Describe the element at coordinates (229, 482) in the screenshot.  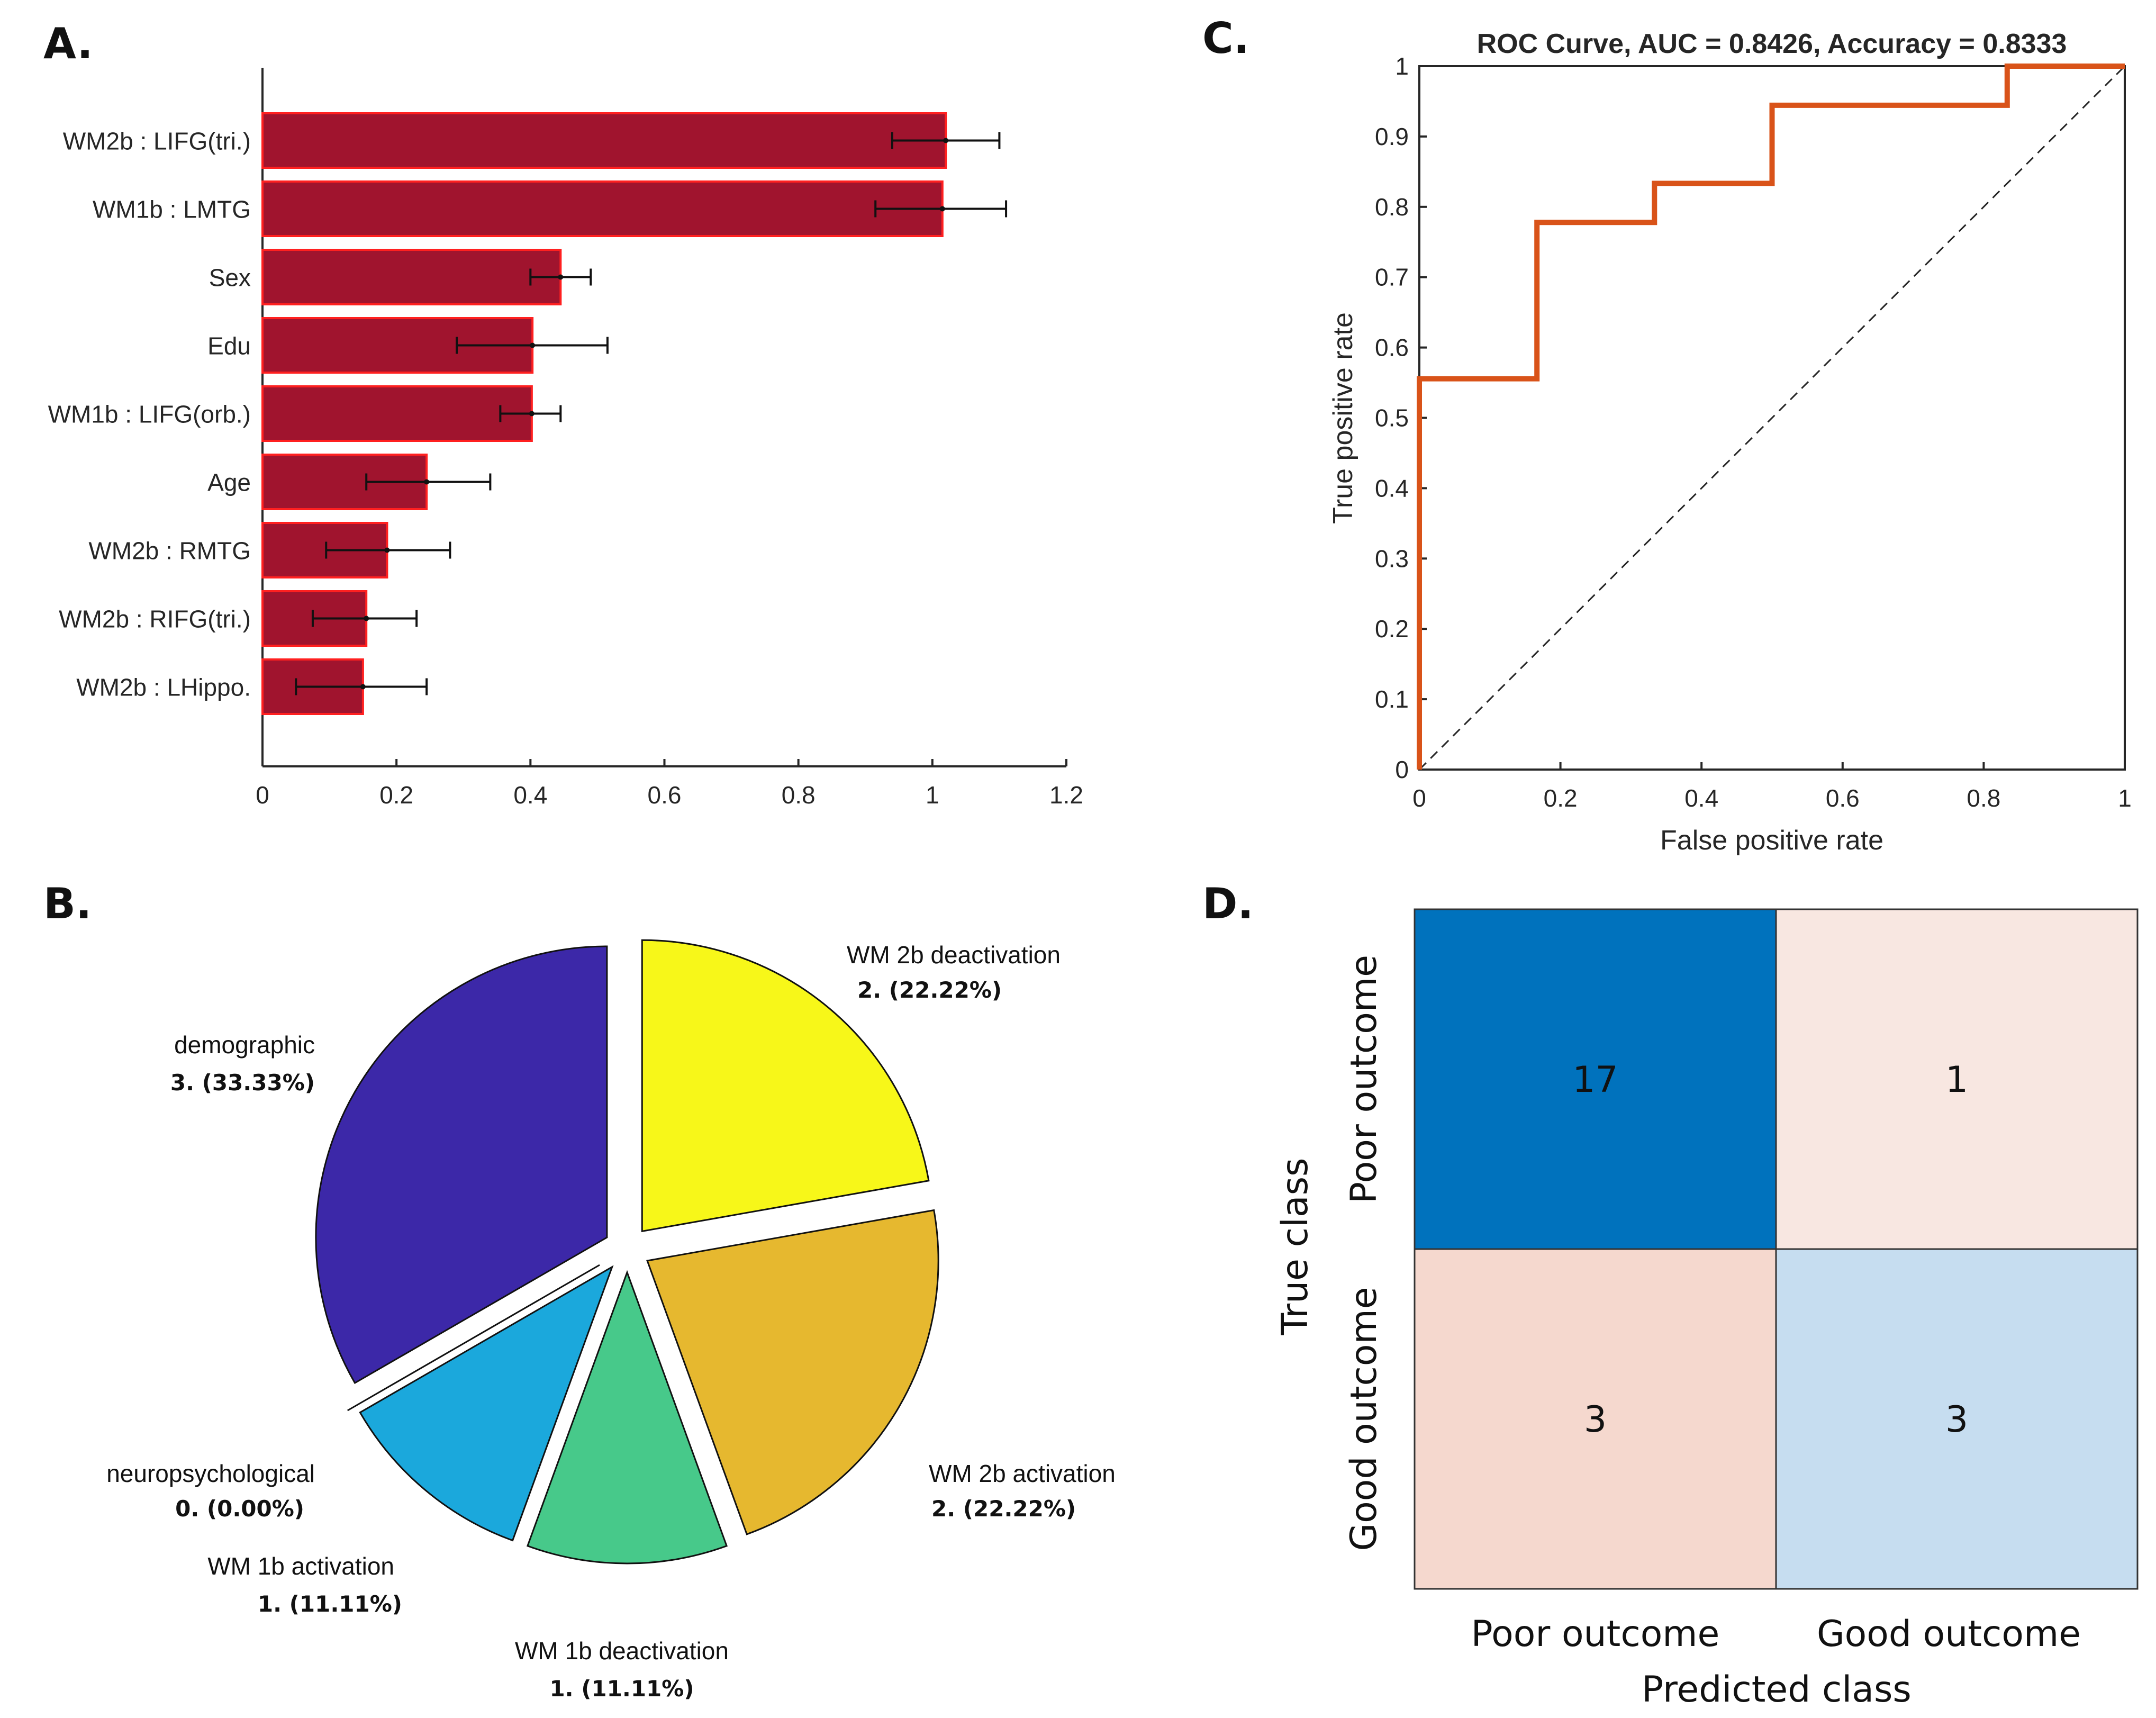
I see `bar-category-label: Age` at that location.